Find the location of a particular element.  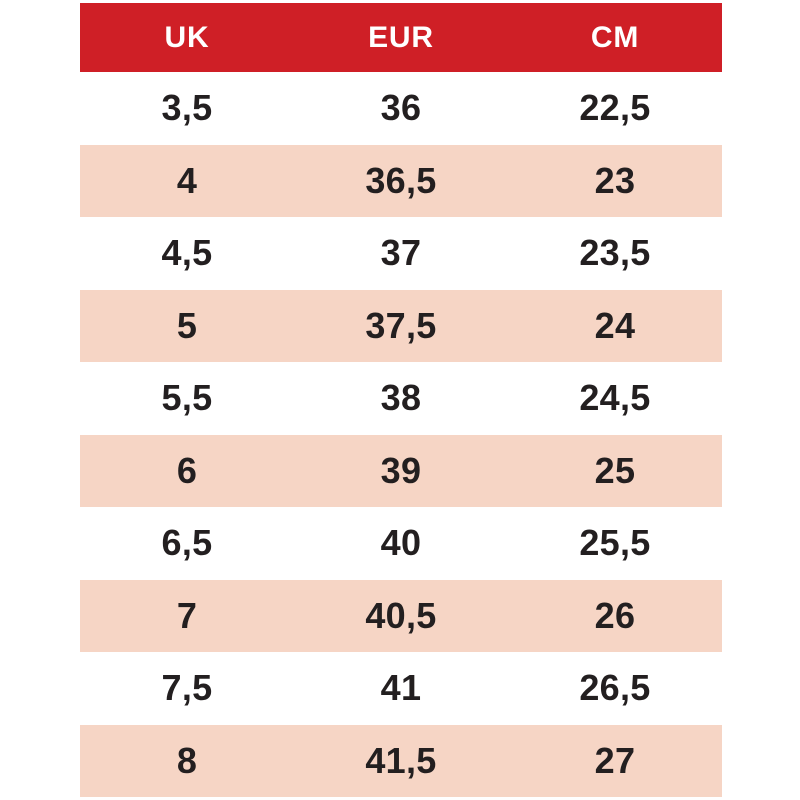

table-row: 5 37,5 24 is located at coordinates (401, 325).